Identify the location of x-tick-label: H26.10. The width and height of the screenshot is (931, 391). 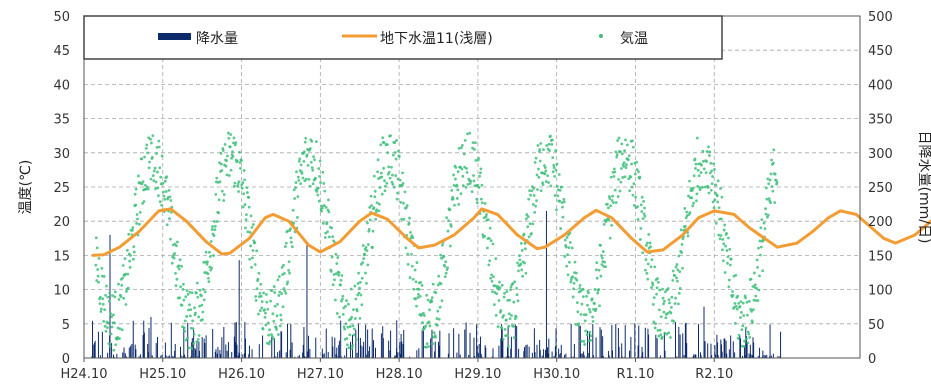
(241, 374).